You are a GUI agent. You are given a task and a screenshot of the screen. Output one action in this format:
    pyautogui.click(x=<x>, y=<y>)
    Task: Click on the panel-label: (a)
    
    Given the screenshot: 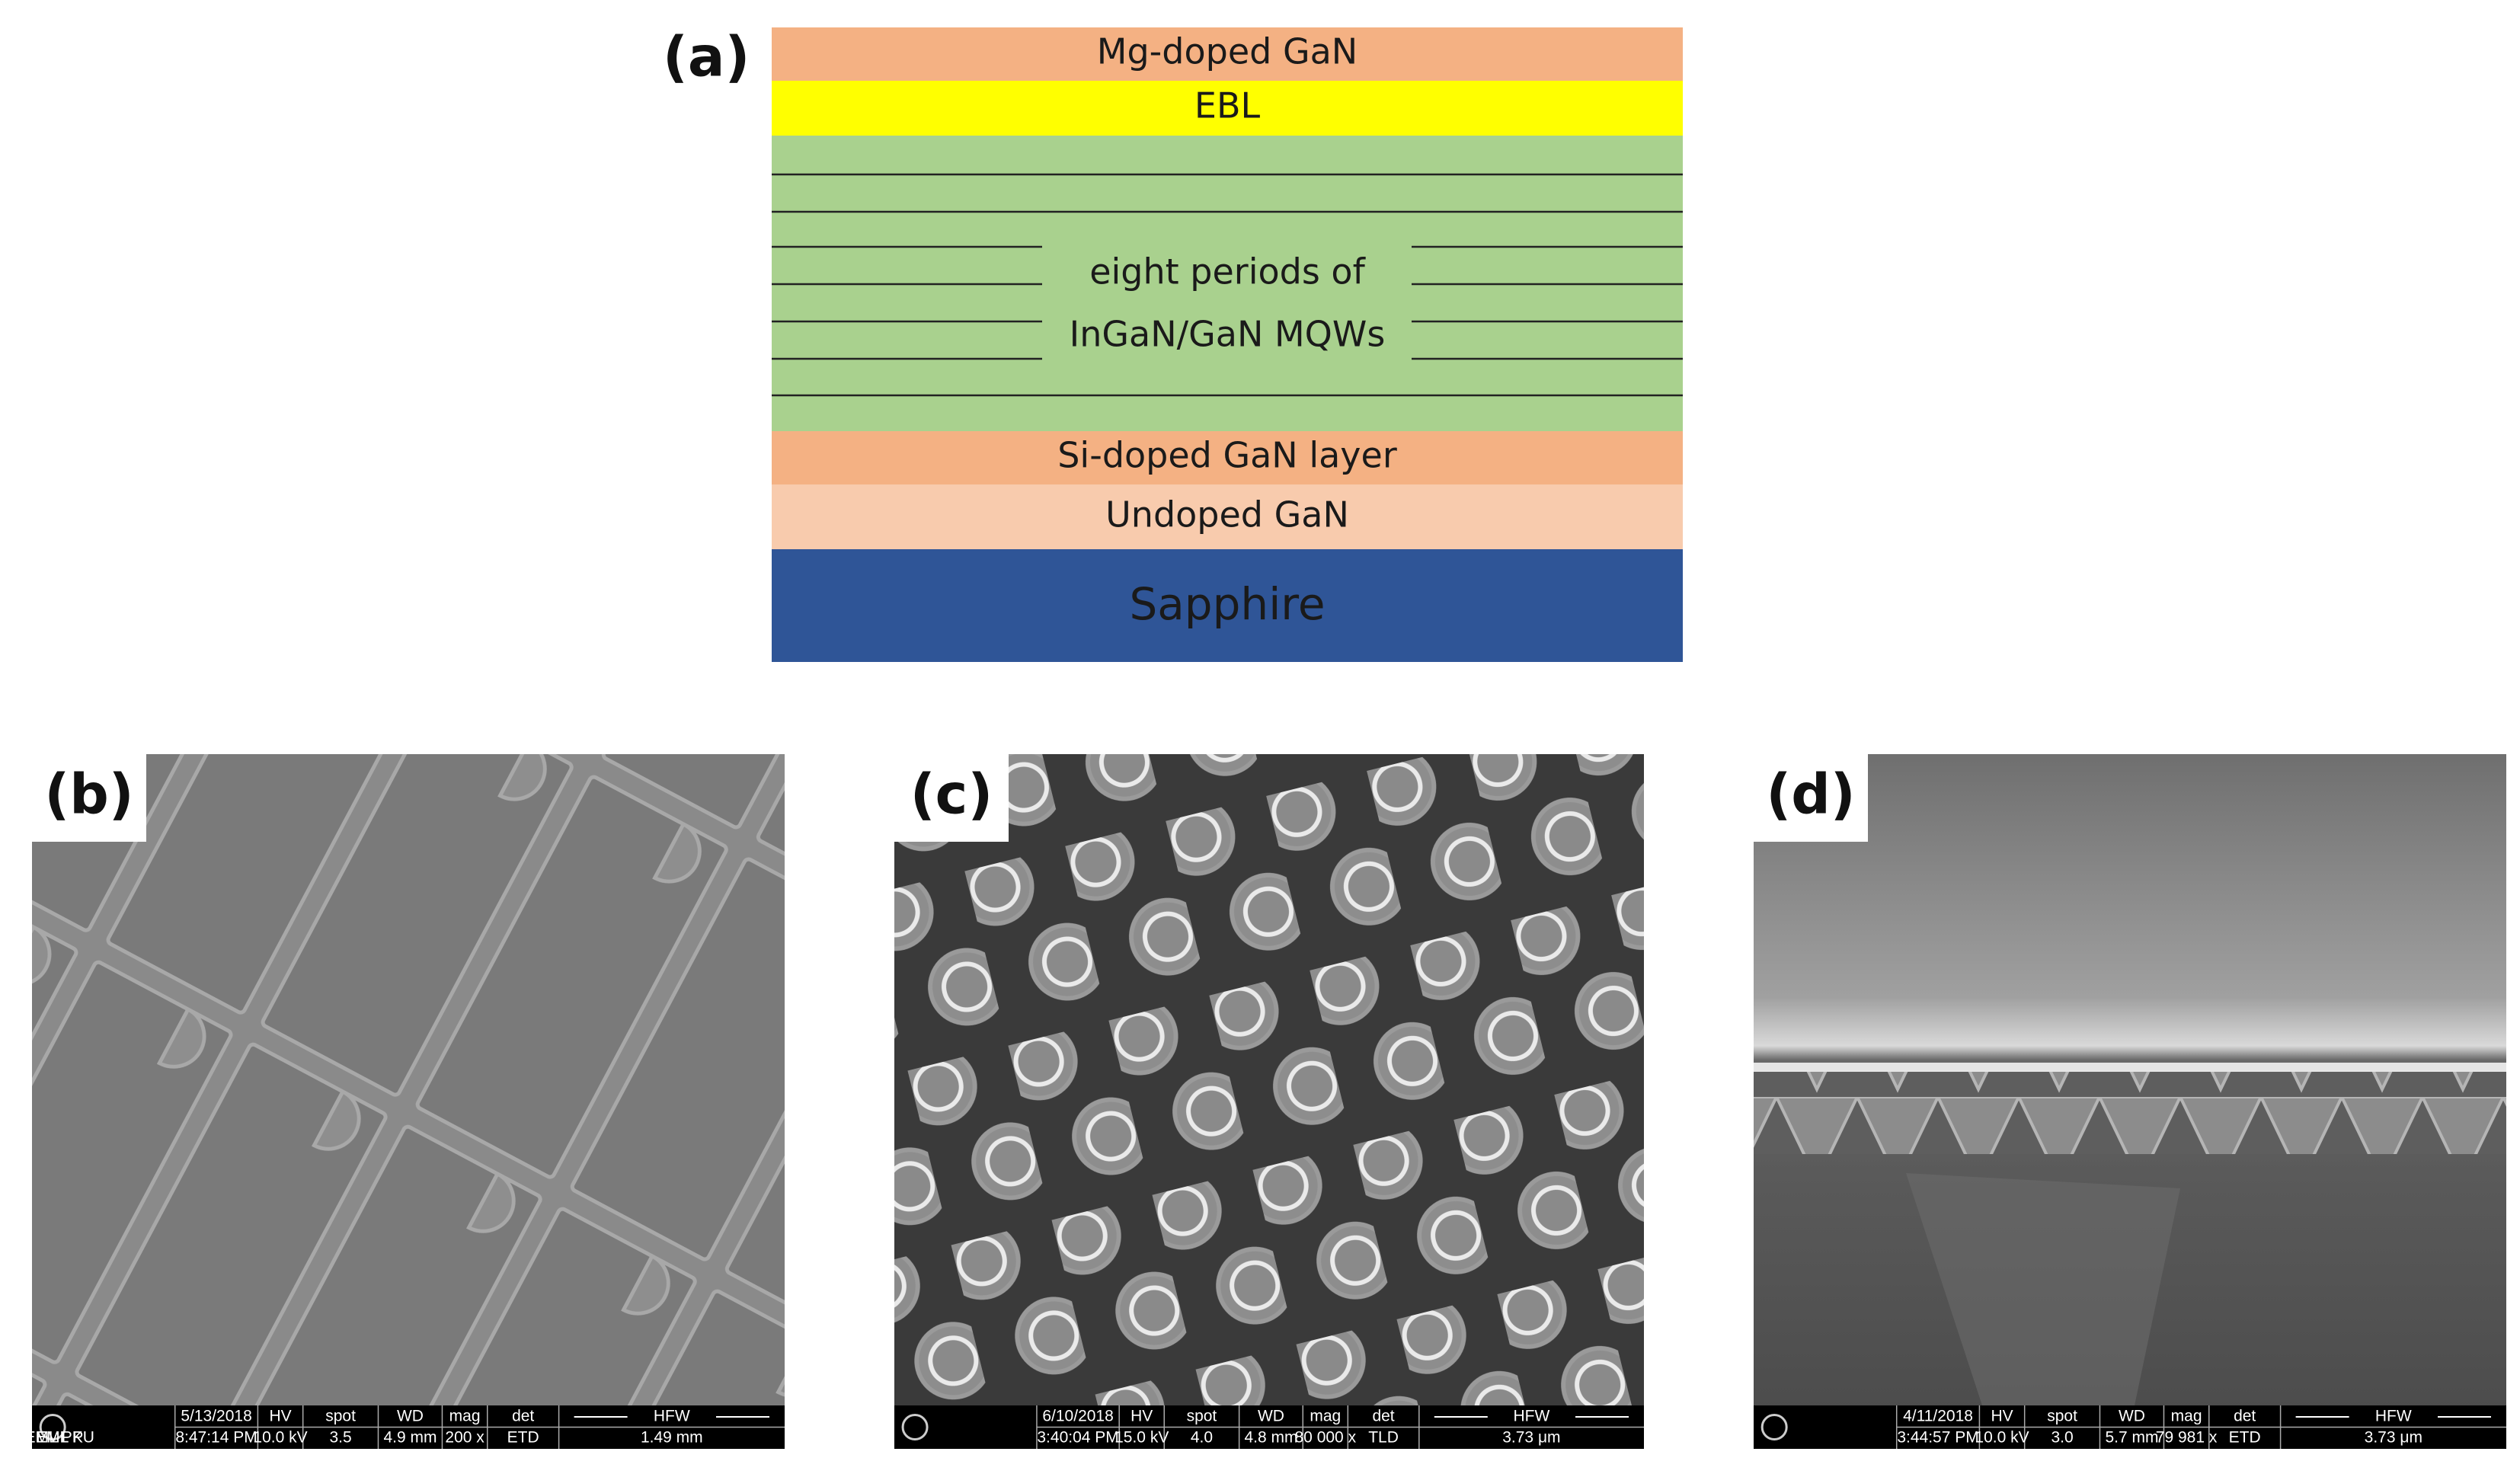 What is the action you would take?
    pyautogui.click(x=706, y=57)
    